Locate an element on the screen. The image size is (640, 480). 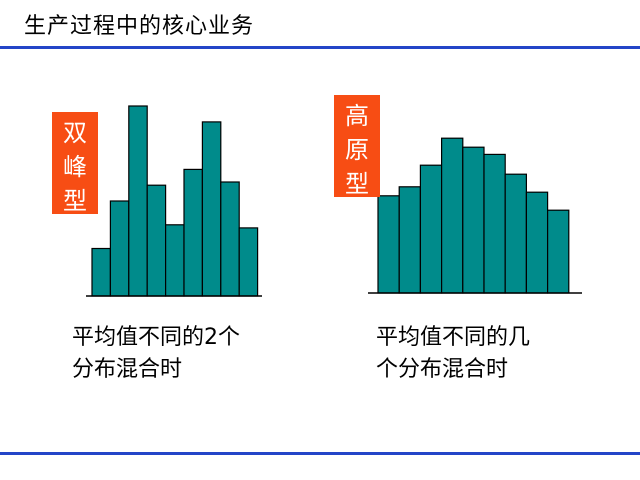
caption-plateau-line-1: 平均值不同的几 is located at coordinates (453, 337).